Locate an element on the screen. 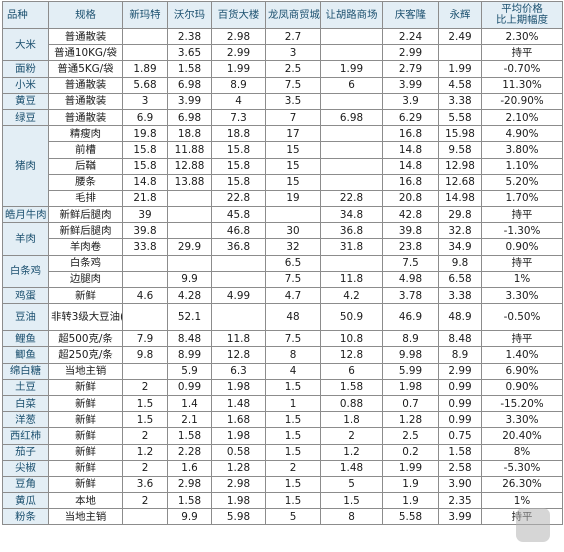  price-cell: 50.9 is located at coordinates (351, 317).